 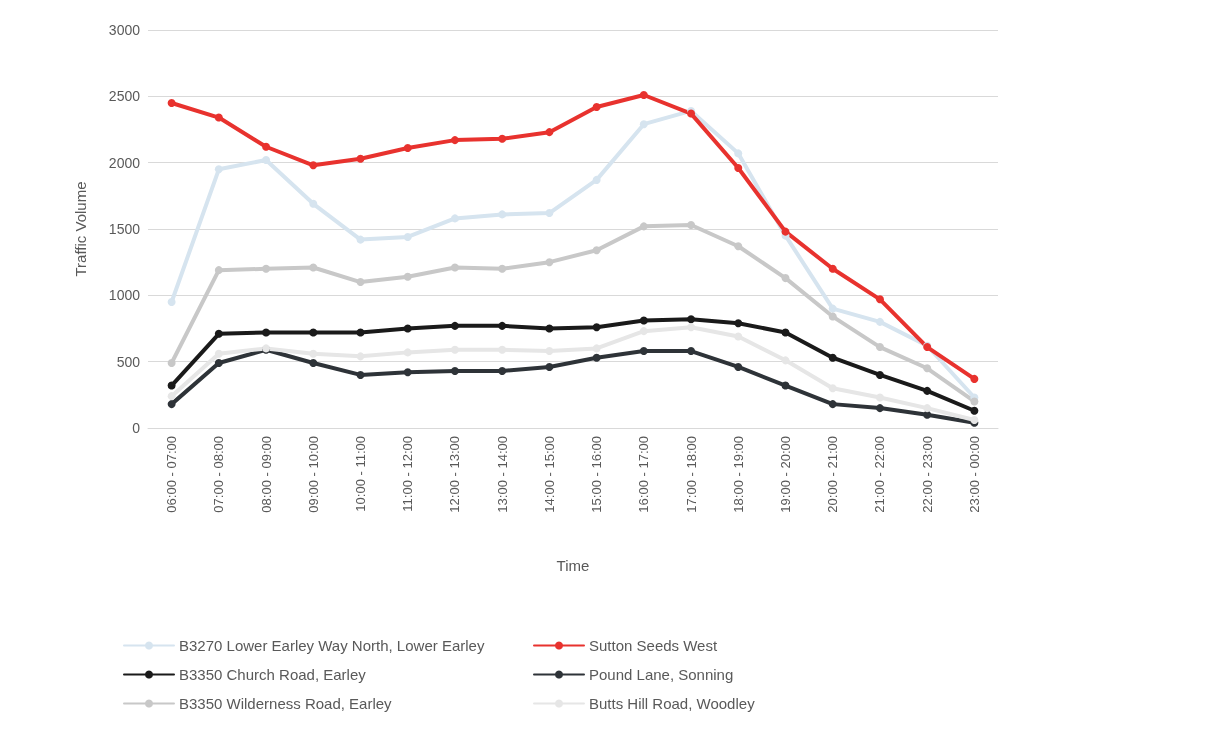 What do you see at coordinates (128, 361) in the screenshot?
I see `y-tick-label: 500` at bounding box center [128, 361].